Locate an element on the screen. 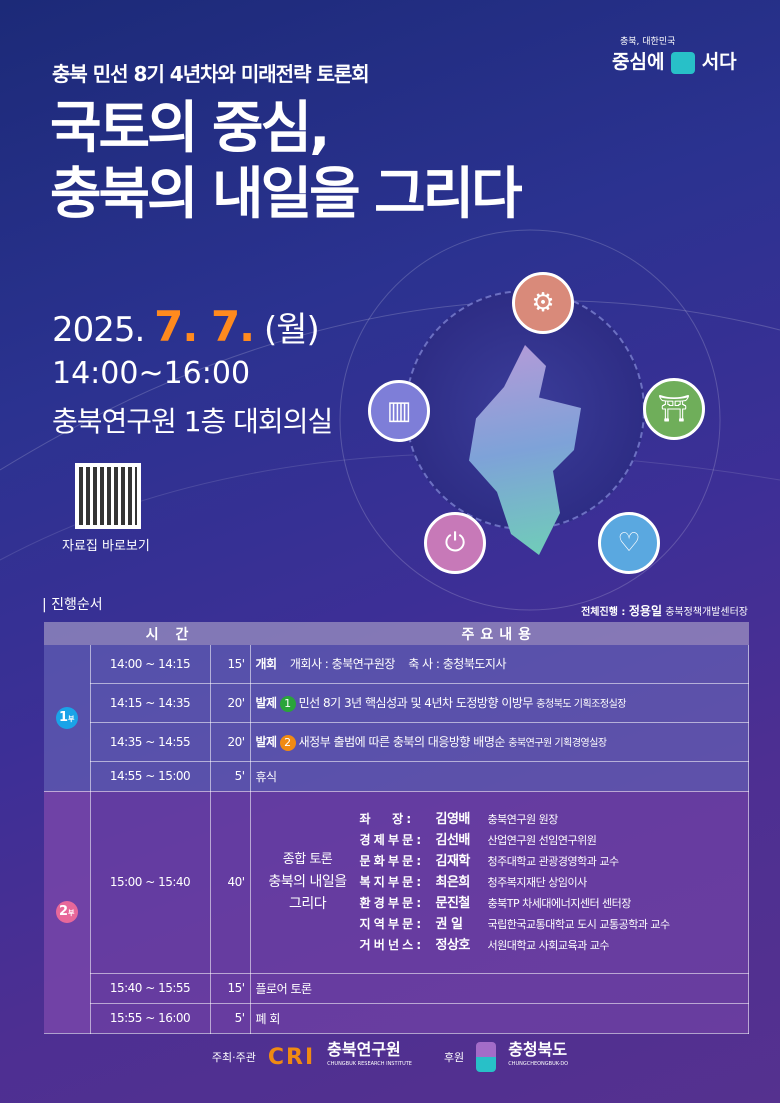 This screenshot has width=780, height=1103. row-time: 15:00 ~ 15:40 is located at coordinates (150, 882).